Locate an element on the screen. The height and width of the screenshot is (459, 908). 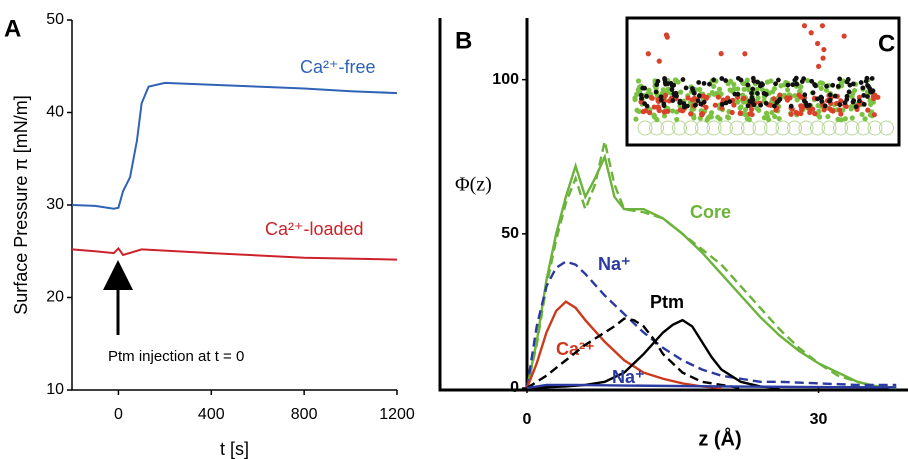
y-tick-label: 0 is located at coordinates (514, 387).